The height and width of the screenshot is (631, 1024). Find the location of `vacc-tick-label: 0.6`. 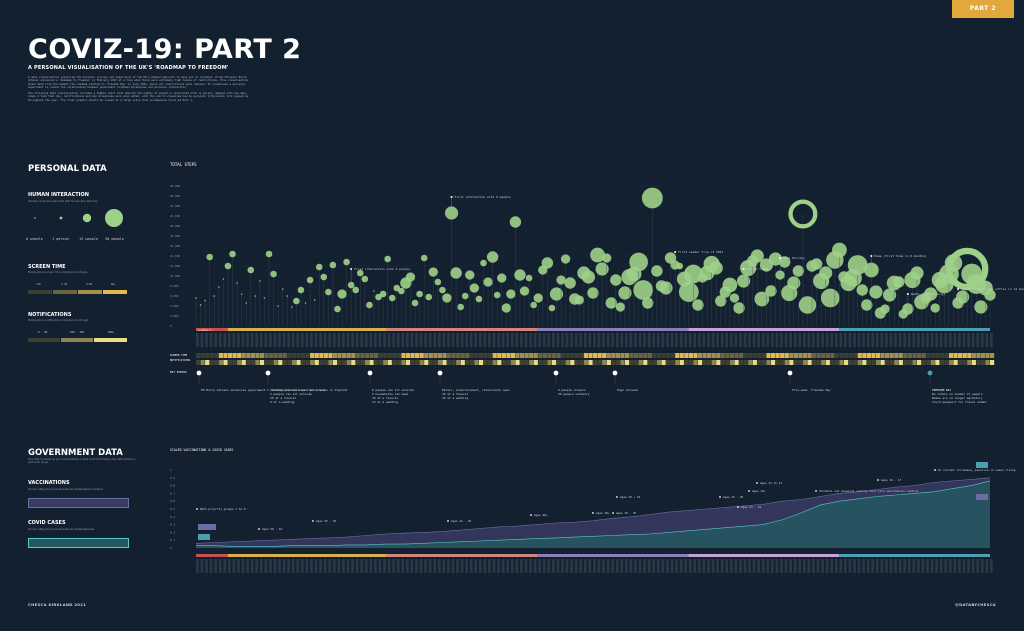

vacc-tick-label: 0.6 is located at coordinates (172, 501).